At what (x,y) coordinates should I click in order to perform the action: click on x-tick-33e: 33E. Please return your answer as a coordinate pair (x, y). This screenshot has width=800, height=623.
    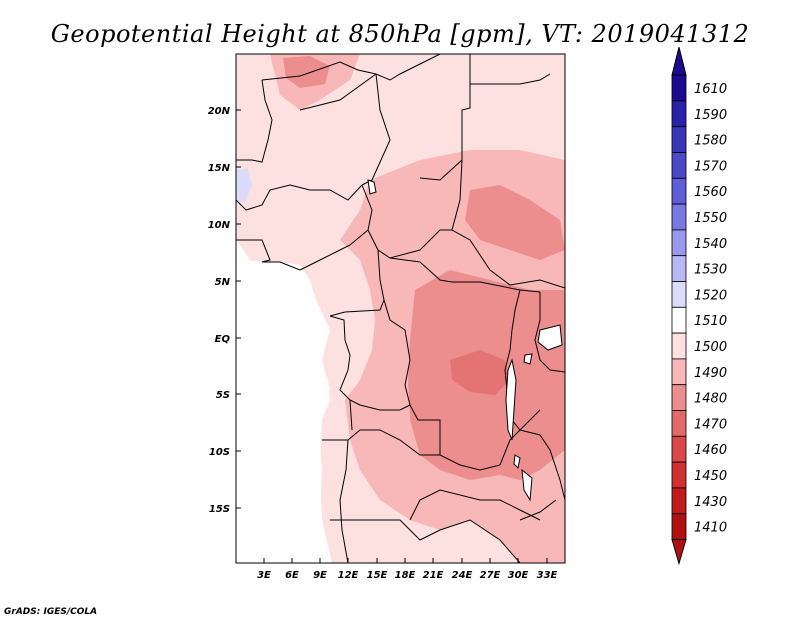
    Looking at the image, I should click on (547, 569).